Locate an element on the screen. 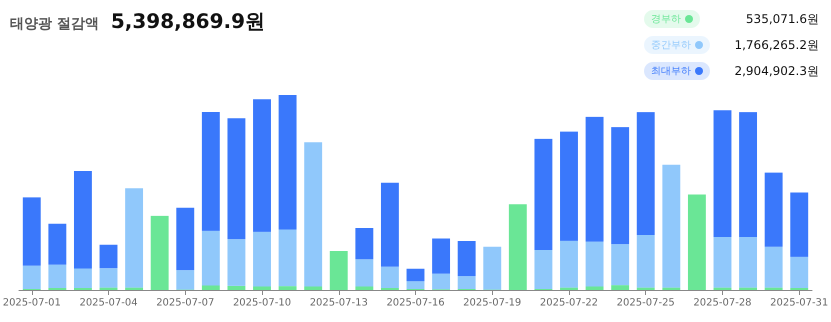 The image size is (831, 322). text: 535,071.6원 is located at coordinates (782, 19).